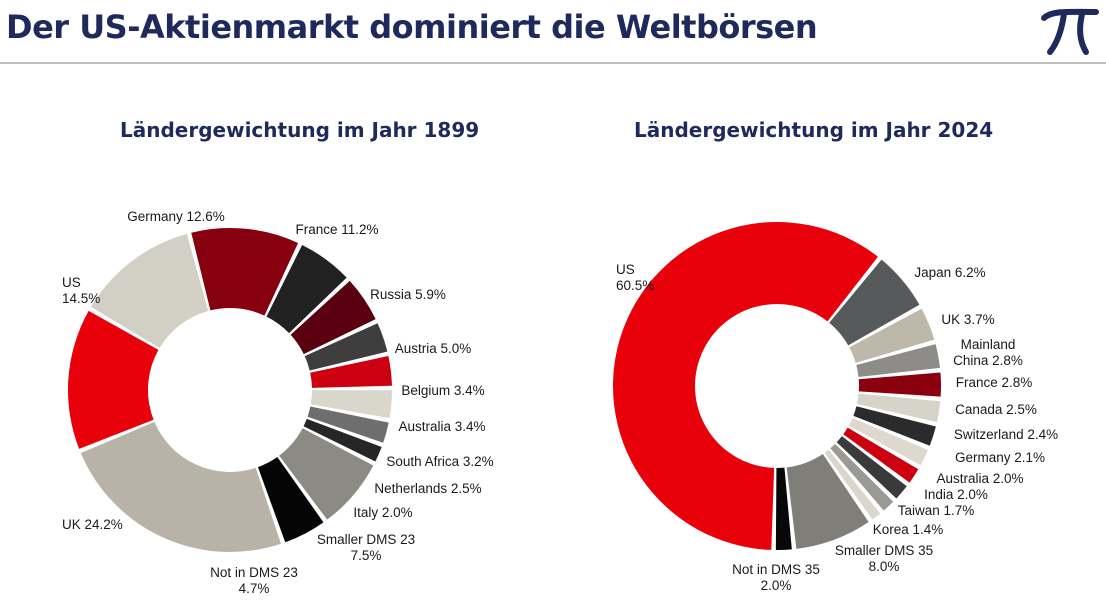  I want to click on donut-slice-2024-not-in-dms35, so click(783, 508).